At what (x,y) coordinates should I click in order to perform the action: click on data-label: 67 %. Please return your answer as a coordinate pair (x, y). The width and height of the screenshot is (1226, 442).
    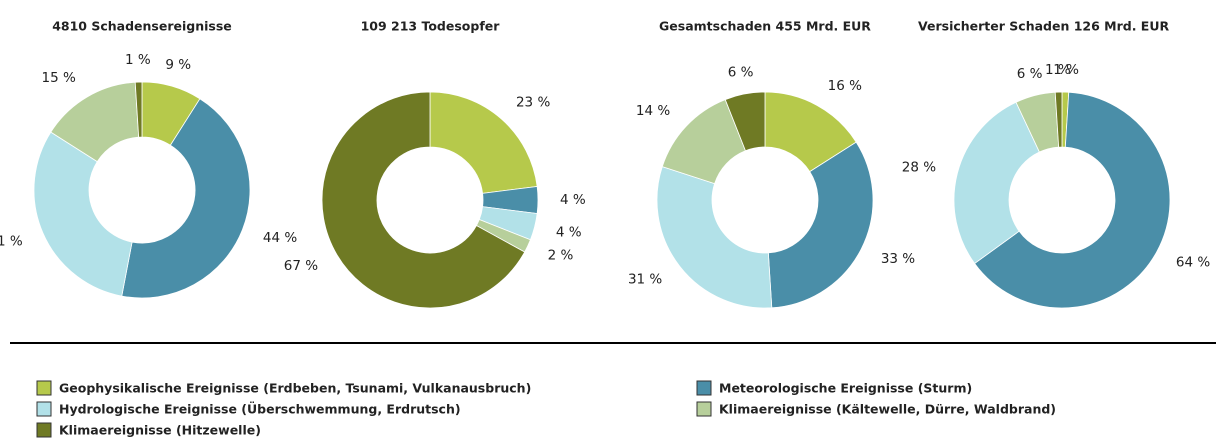
    Looking at the image, I should click on (301, 266).